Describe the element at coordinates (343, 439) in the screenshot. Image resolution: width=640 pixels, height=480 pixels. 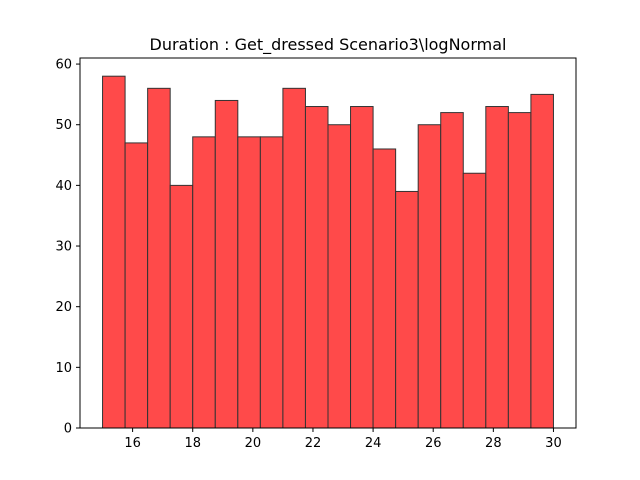
I see `x-axis: 16 18 20 22 24 26 28 30` at that location.